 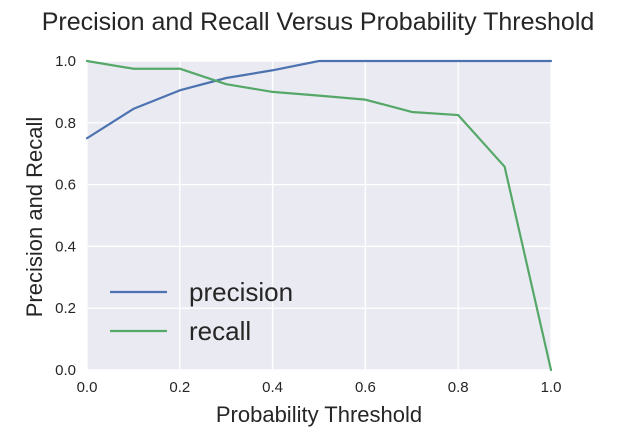 I want to click on y-axis-label: Precision and Recall, so click(x=34, y=217).